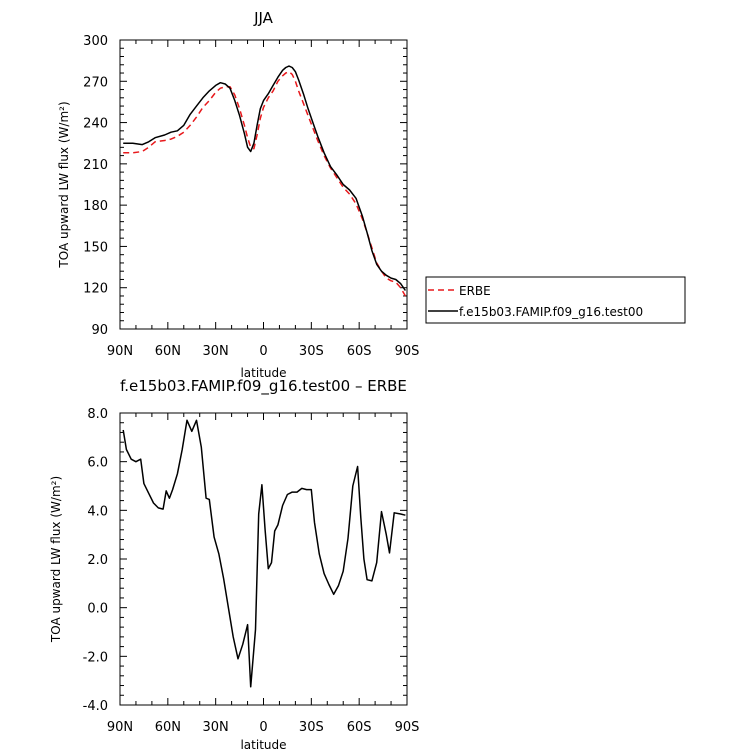  What do you see at coordinates (407, 351) in the screenshot?
I see `top-x-tick-label: 90S` at bounding box center [407, 351].